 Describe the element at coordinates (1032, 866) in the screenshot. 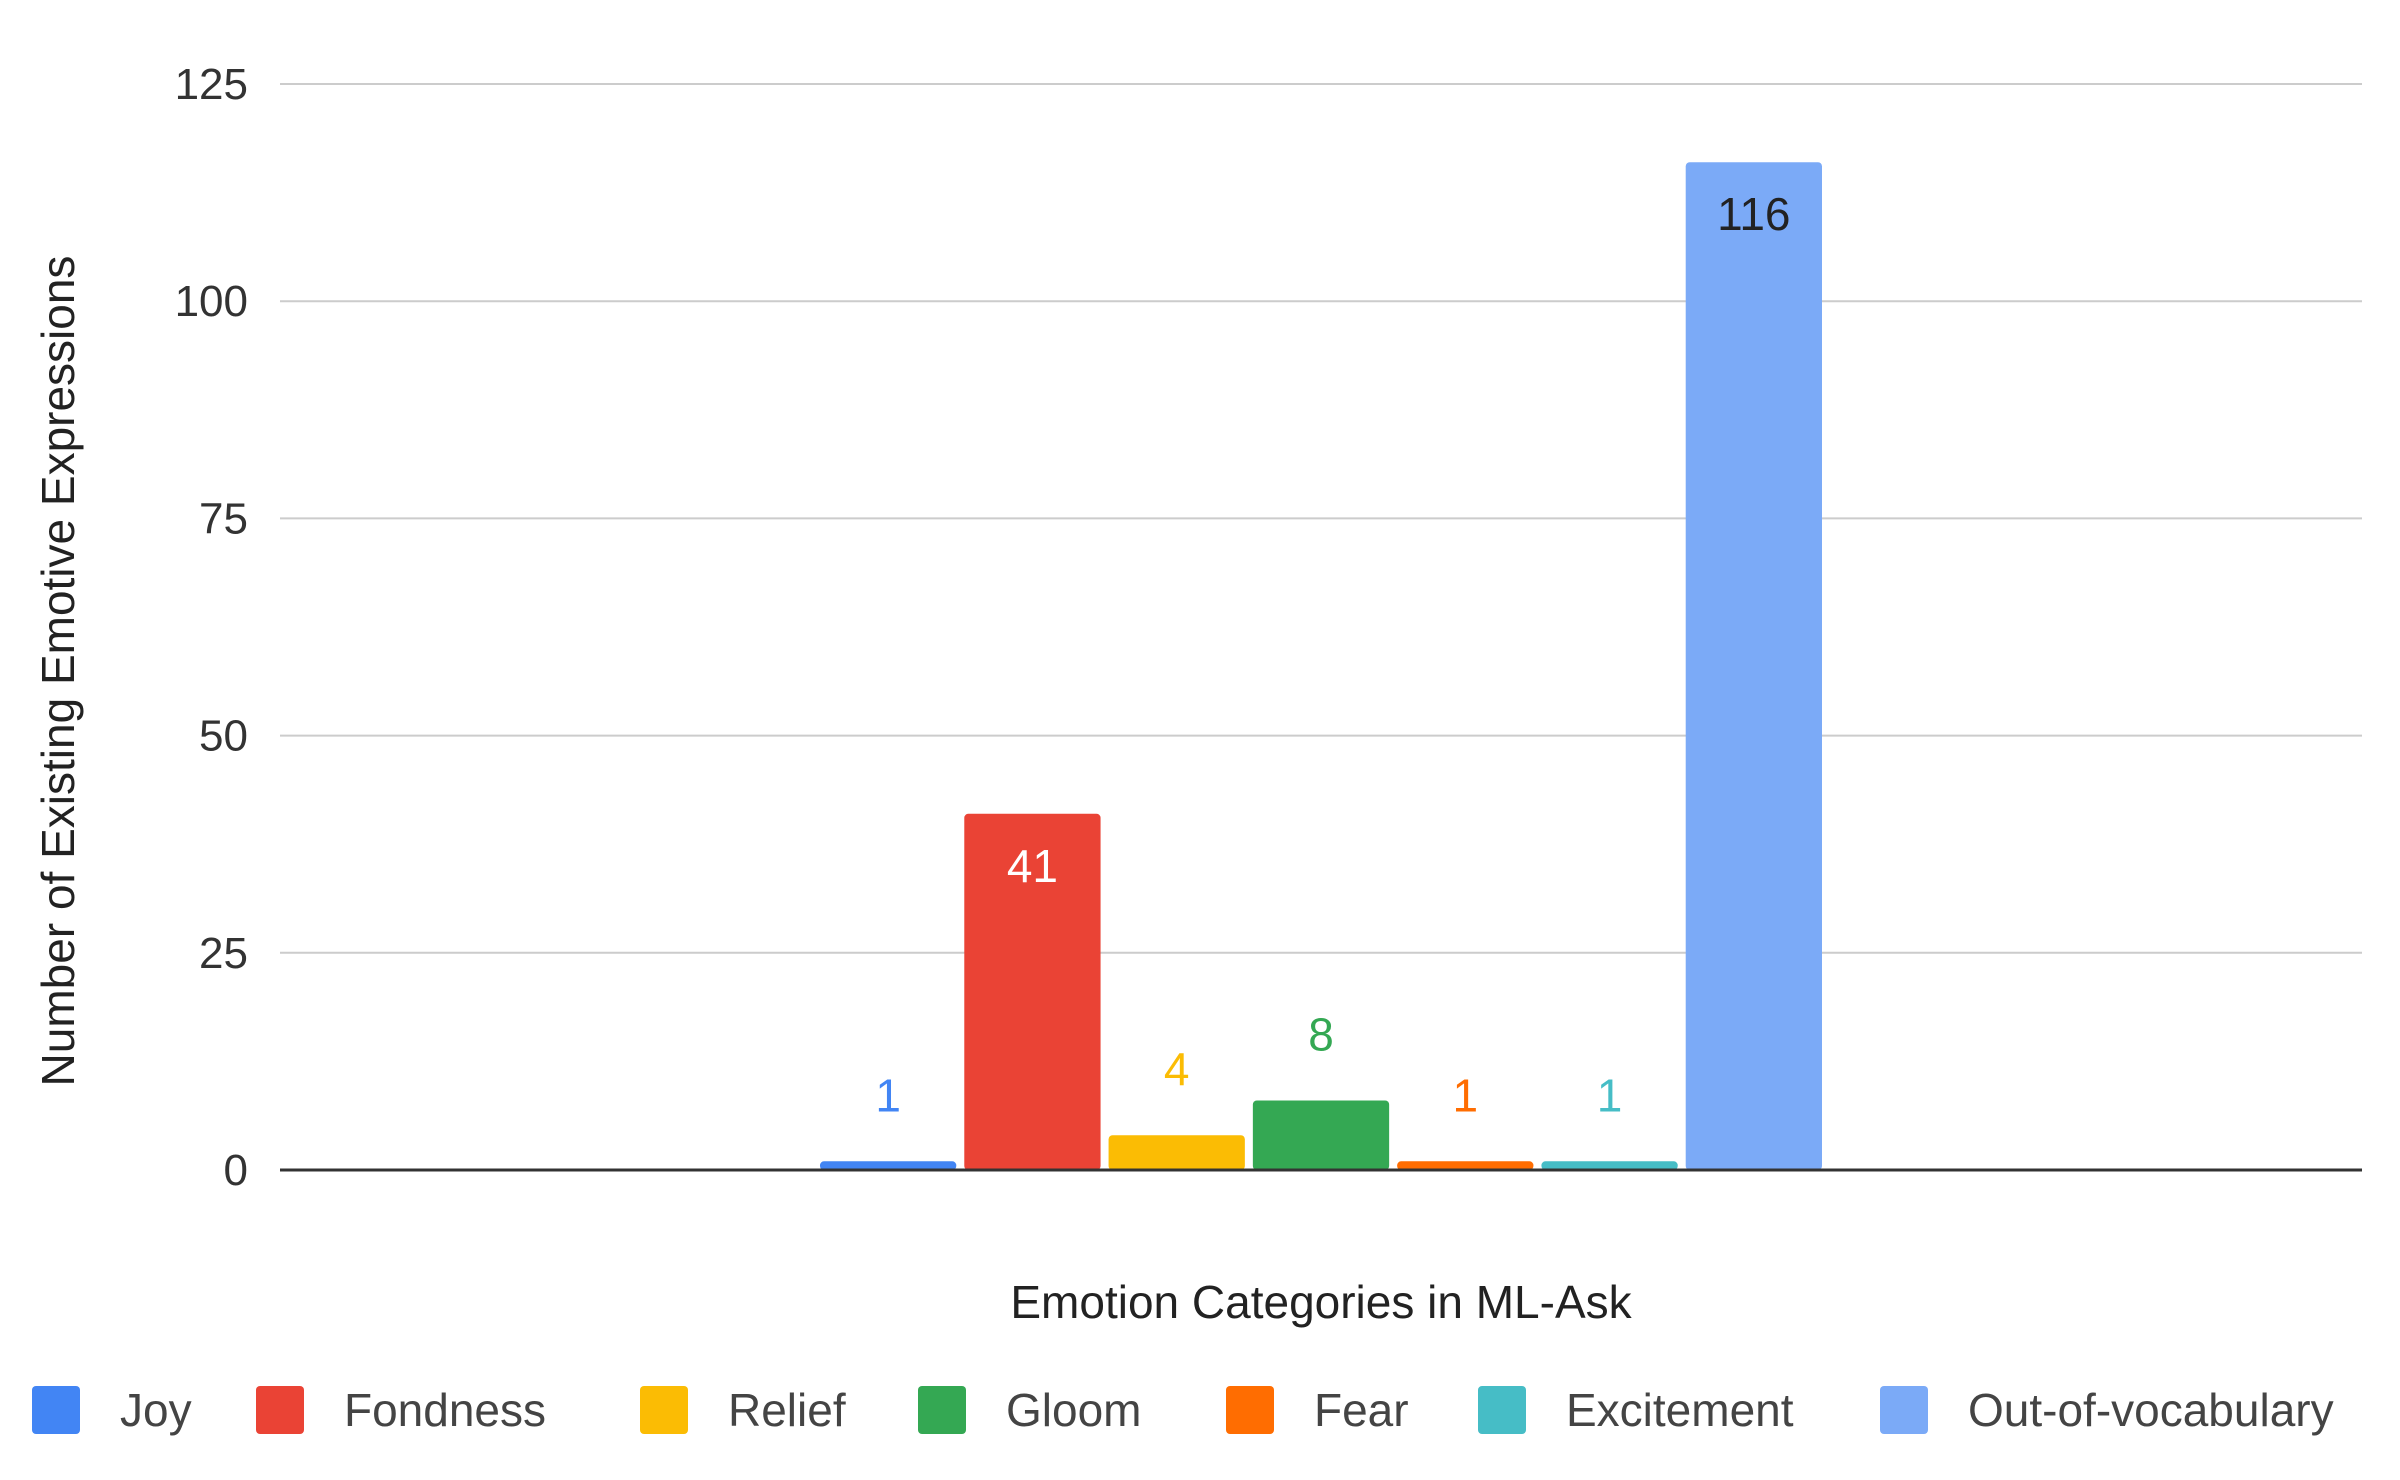

I see `data-label: 41` at that location.